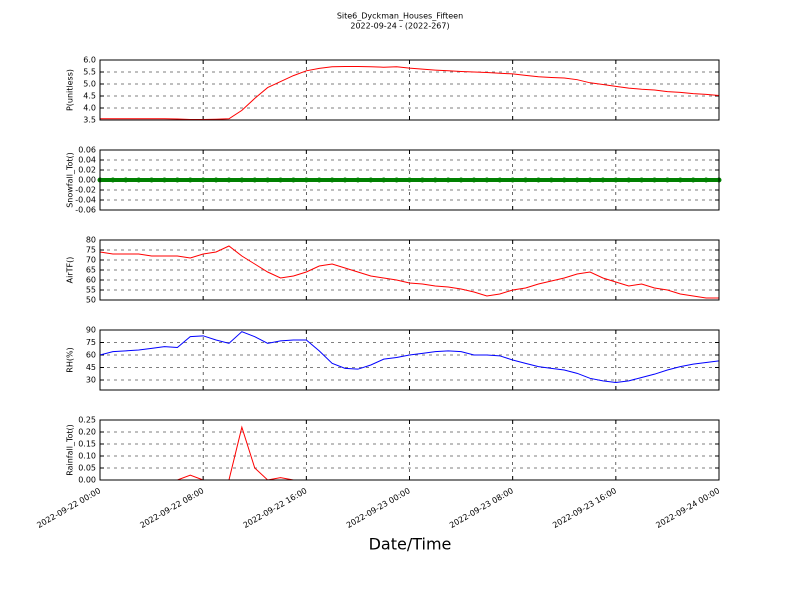 Image resolution: width=800 pixels, height=600 pixels. What do you see at coordinates (70, 180) in the screenshot?
I see `y-axis-label: Snowfall_Tot()` at bounding box center [70, 180].